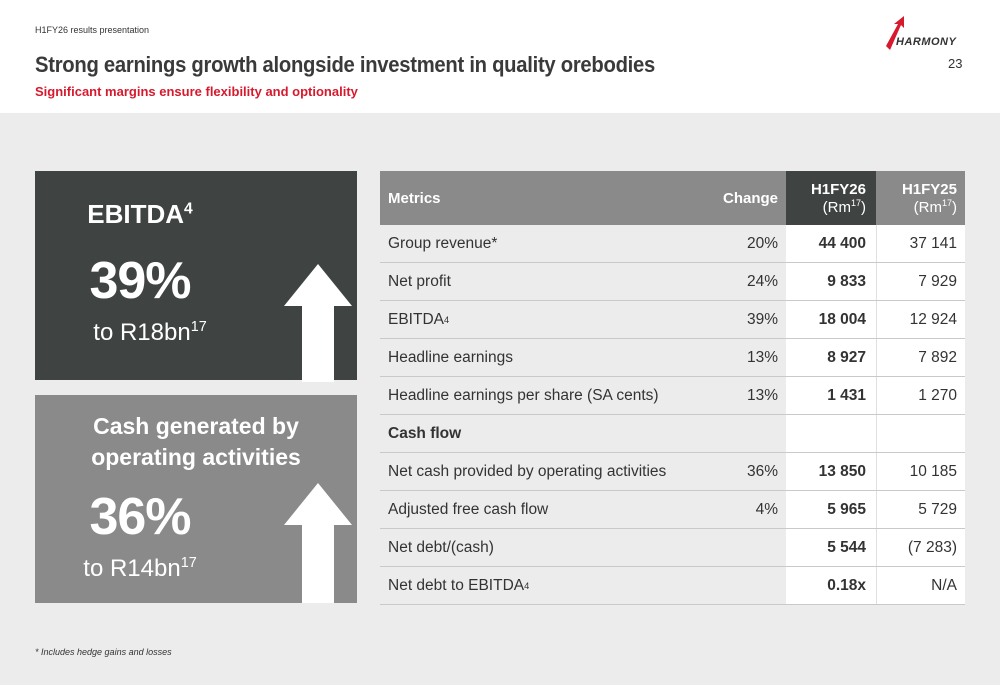 The image size is (1000, 685). Describe the element at coordinates (831, 471) in the screenshot. I see `h1fy26-cell: 13 850` at that location.